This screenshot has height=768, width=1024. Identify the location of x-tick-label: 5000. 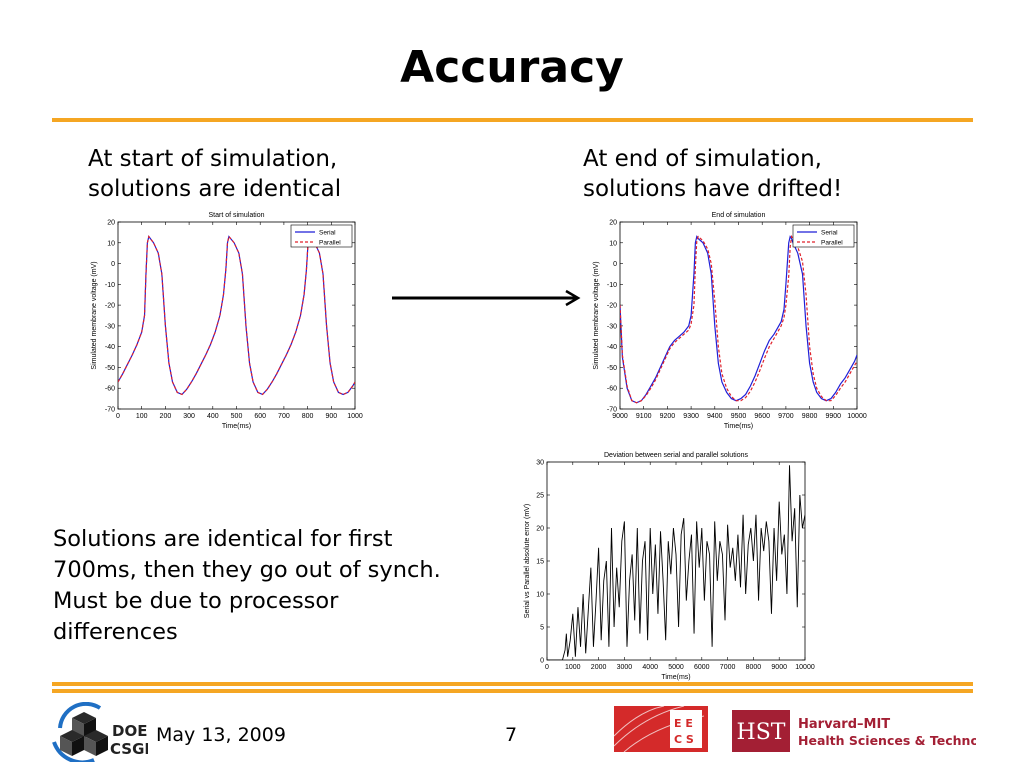
(676, 667).